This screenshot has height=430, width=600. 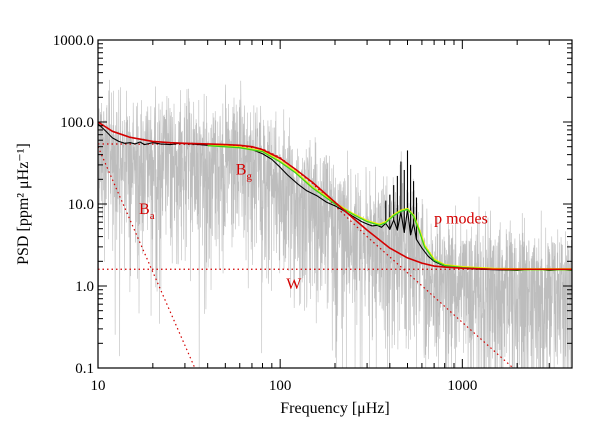 I want to click on annotation-pmodes: p modes, so click(x=461, y=218).